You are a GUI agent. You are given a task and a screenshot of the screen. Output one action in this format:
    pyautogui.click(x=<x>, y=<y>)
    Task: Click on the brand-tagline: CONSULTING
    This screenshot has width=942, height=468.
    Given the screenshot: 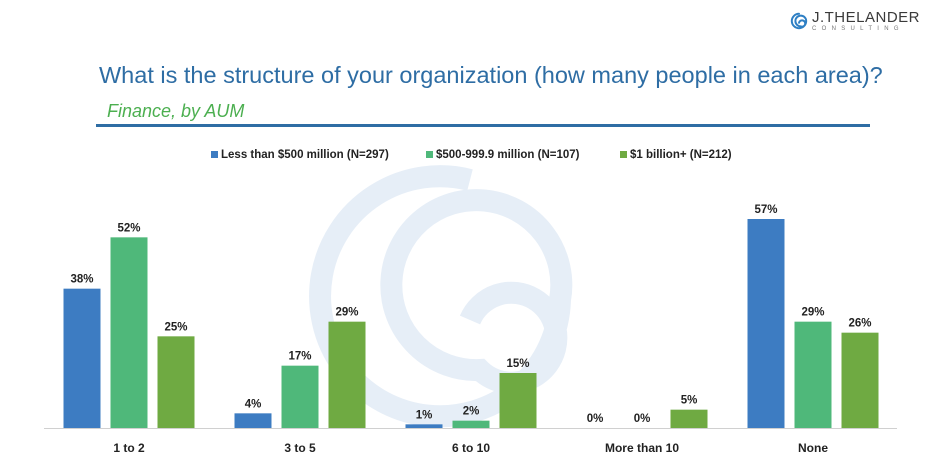 What is the action you would take?
    pyautogui.click(x=857, y=29)
    